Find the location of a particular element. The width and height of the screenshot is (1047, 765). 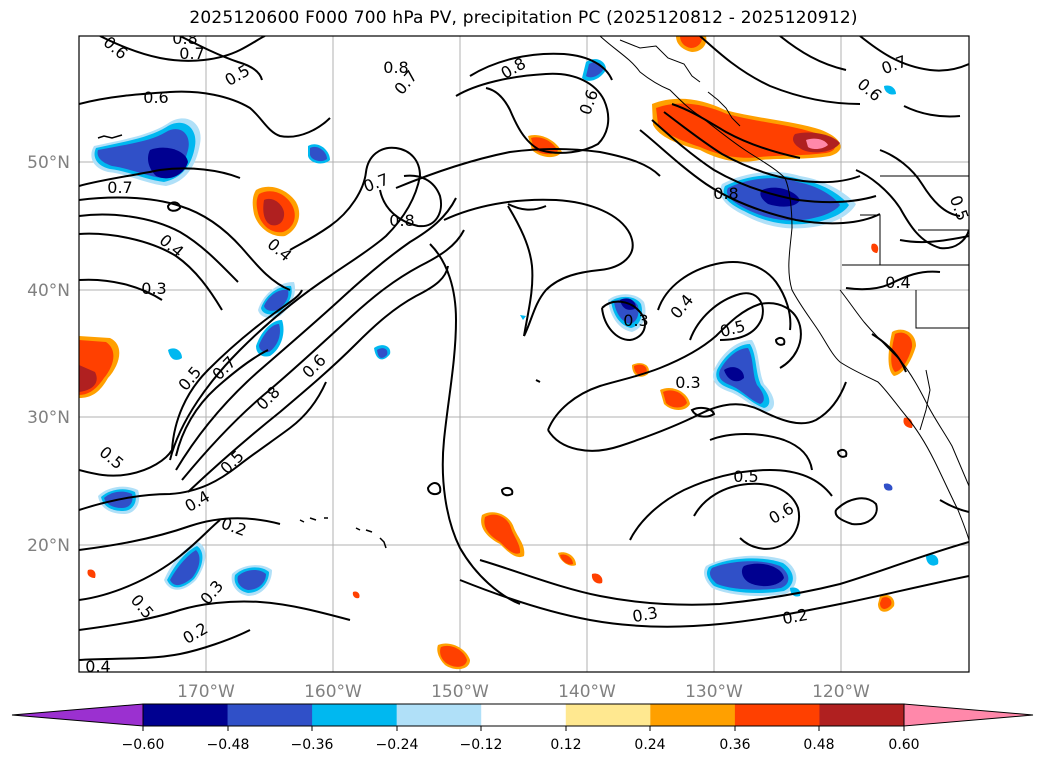

lat-label-20n: 20°N is located at coordinates (48, 546).